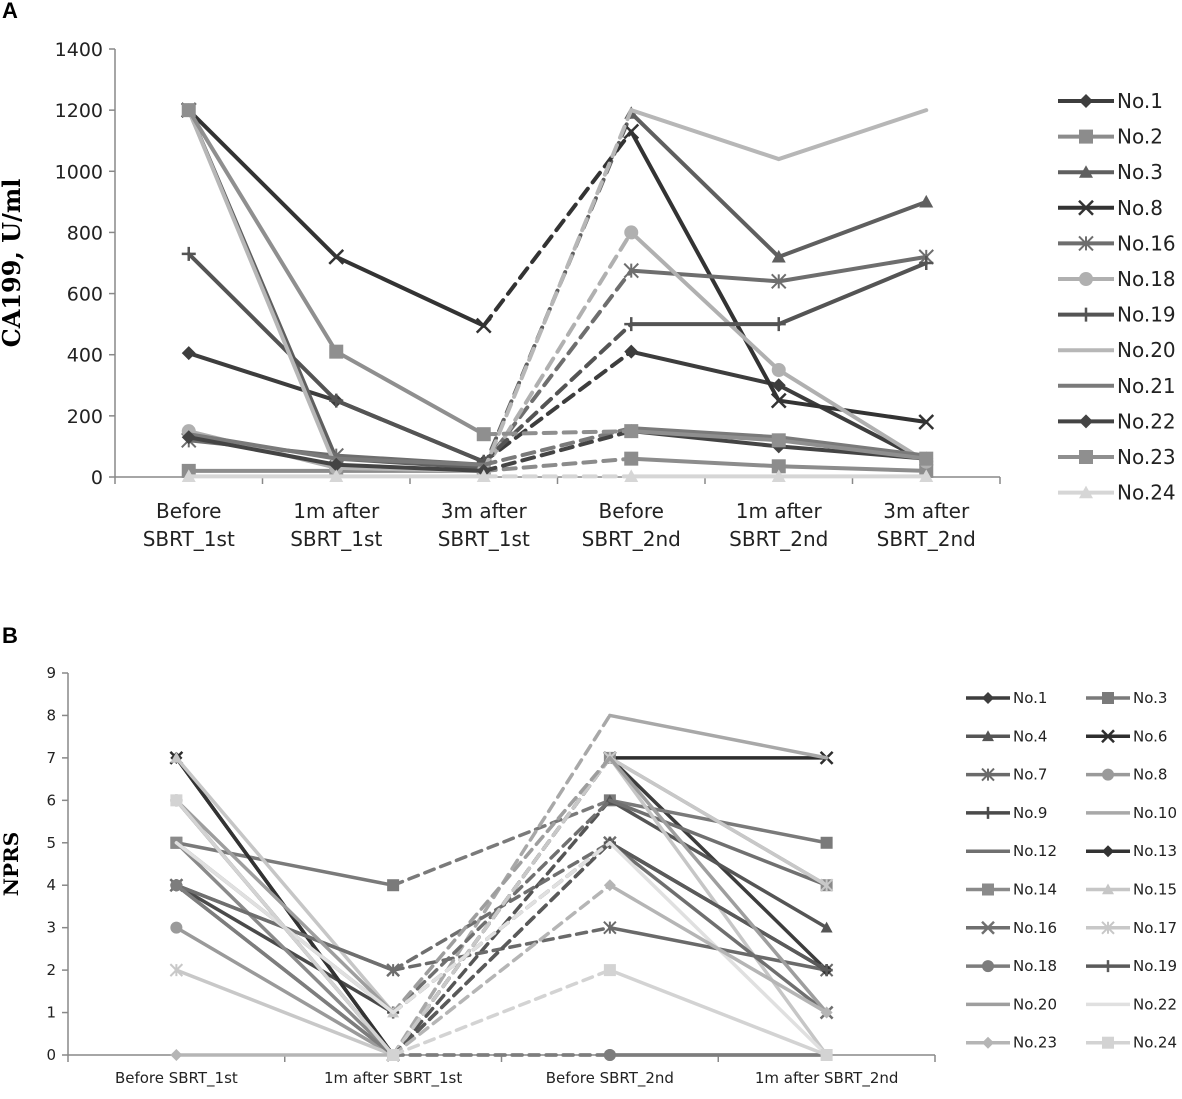  Describe the element at coordinates (1131, 813) in the screenshot. I see `legend-item: No.10` at that location.